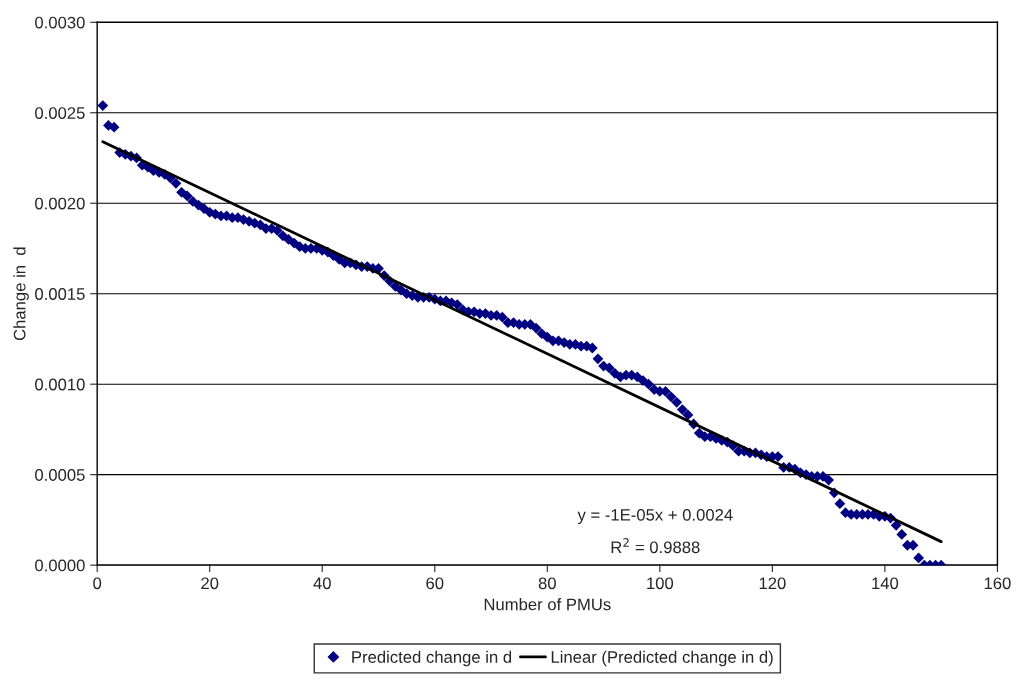  What do you see at coordinates (660, 583) in the screenshot?
I see `x-tick-label: 100` at bounding box center [660, 583].